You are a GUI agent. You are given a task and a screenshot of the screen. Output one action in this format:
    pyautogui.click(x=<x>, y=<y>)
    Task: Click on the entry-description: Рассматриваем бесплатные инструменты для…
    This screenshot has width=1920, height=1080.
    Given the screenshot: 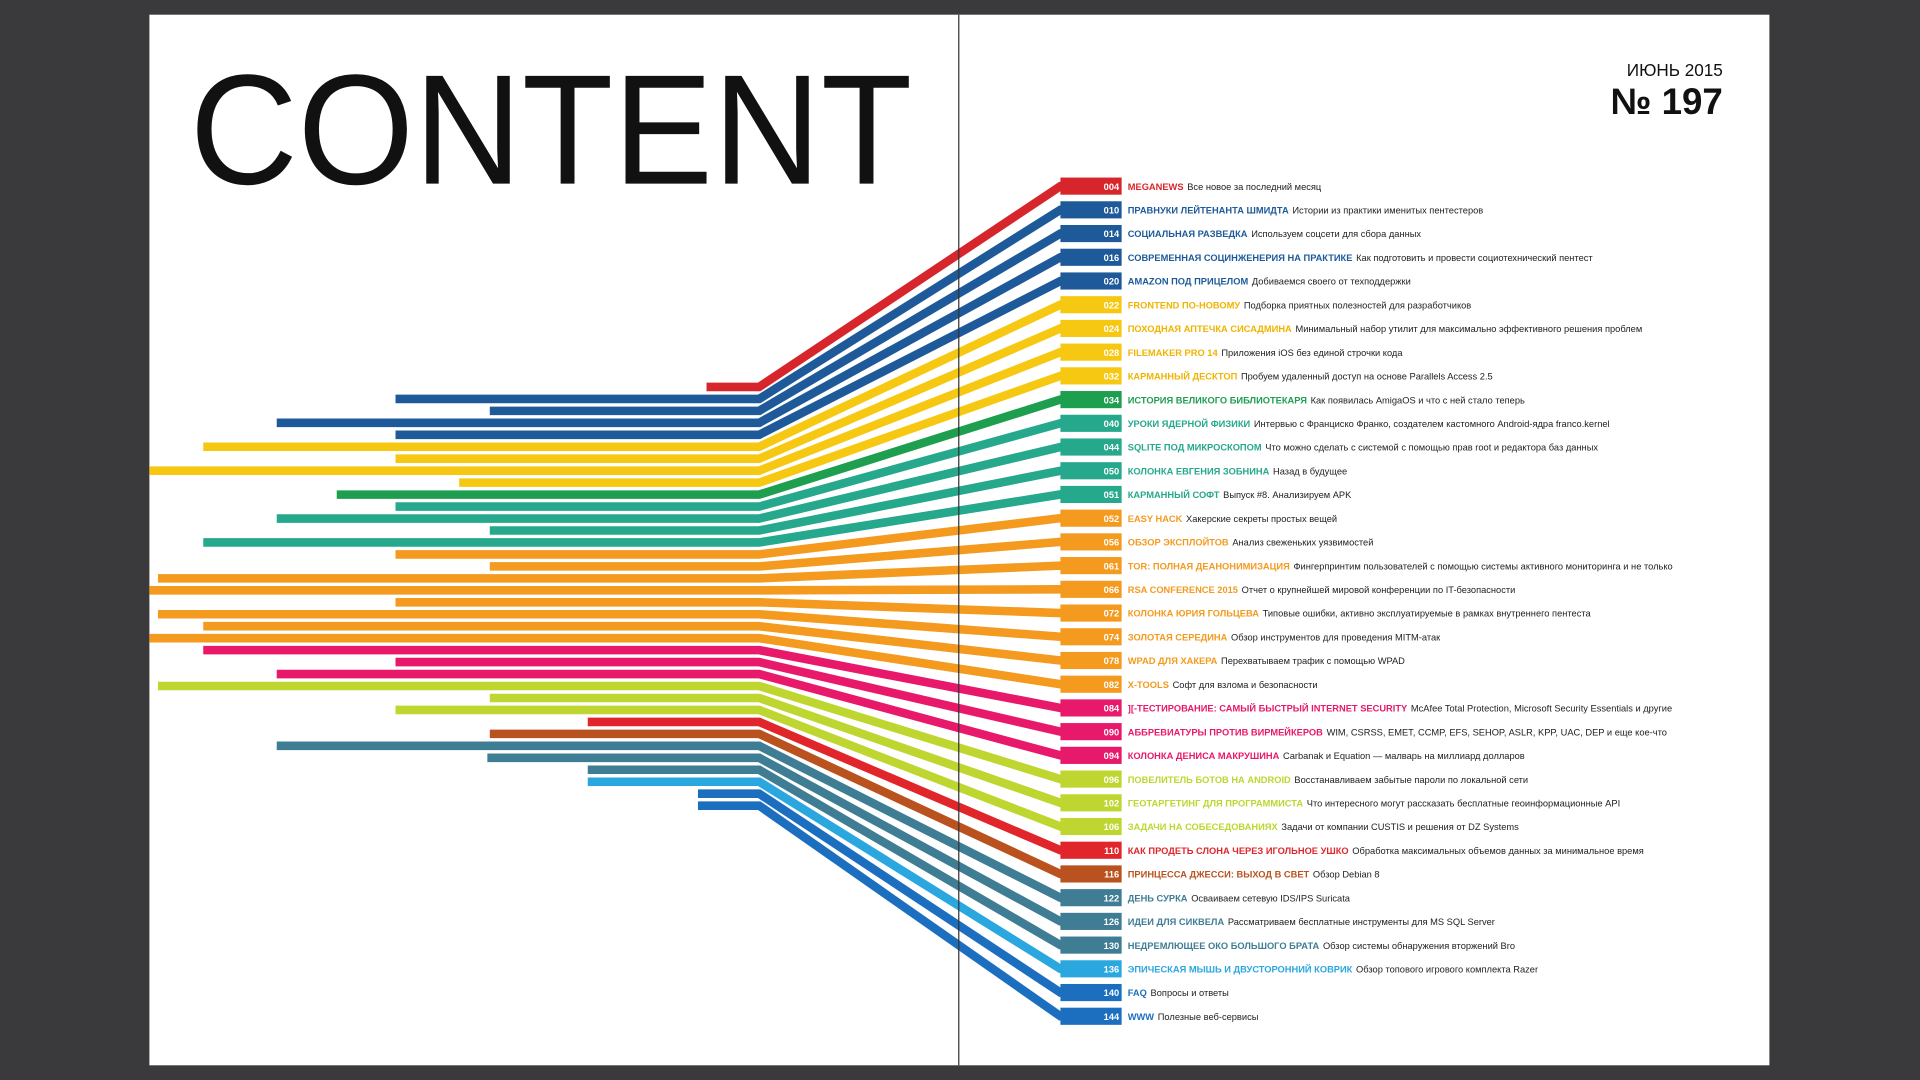 What is the action you would take?
    pyautogui.click(x=1361, y=922)
    